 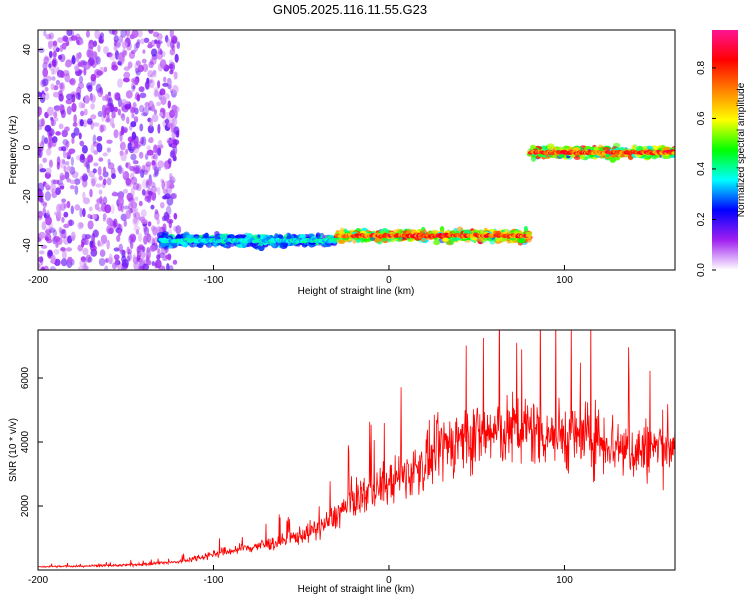 What do you see at coordinates (213, 580) in the screenshot?
I see `x-tick-label: -100` at bounding box center [213, 580].